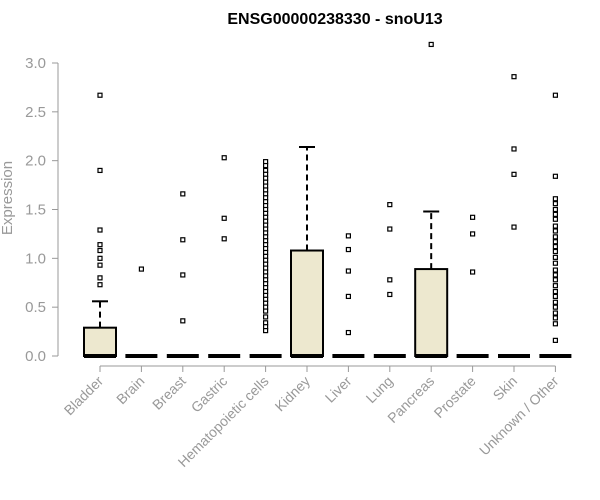  I want to click on y-tick-label: 0.0, so click(35, 356).